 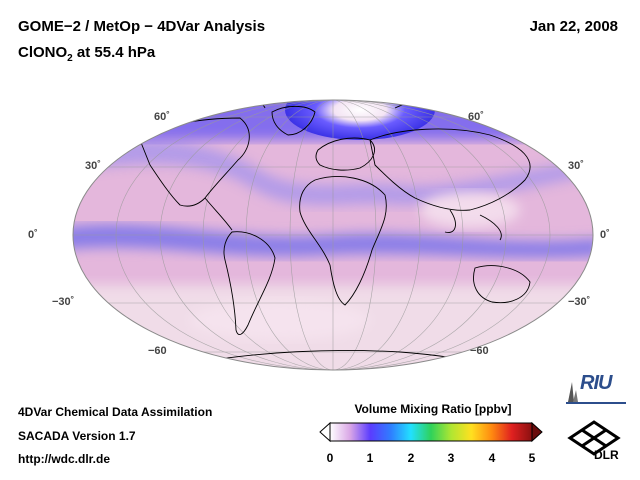 I want to click on lat-label-right-30n: 30˚, so click(x=576, y=166).